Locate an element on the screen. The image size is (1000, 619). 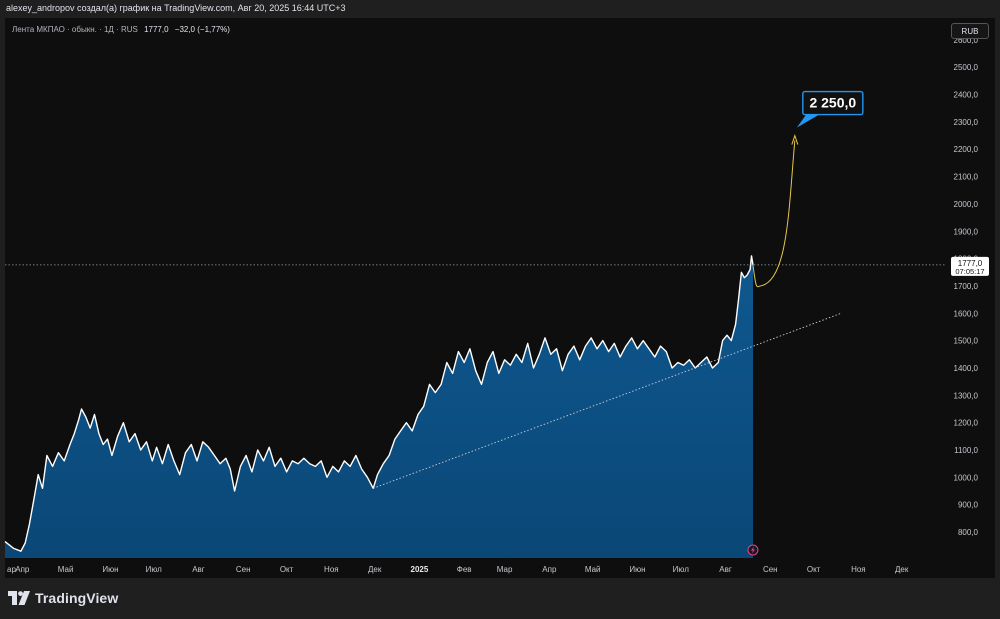
y-tick-label: 2100,0 is located at coordinates (966, 177).